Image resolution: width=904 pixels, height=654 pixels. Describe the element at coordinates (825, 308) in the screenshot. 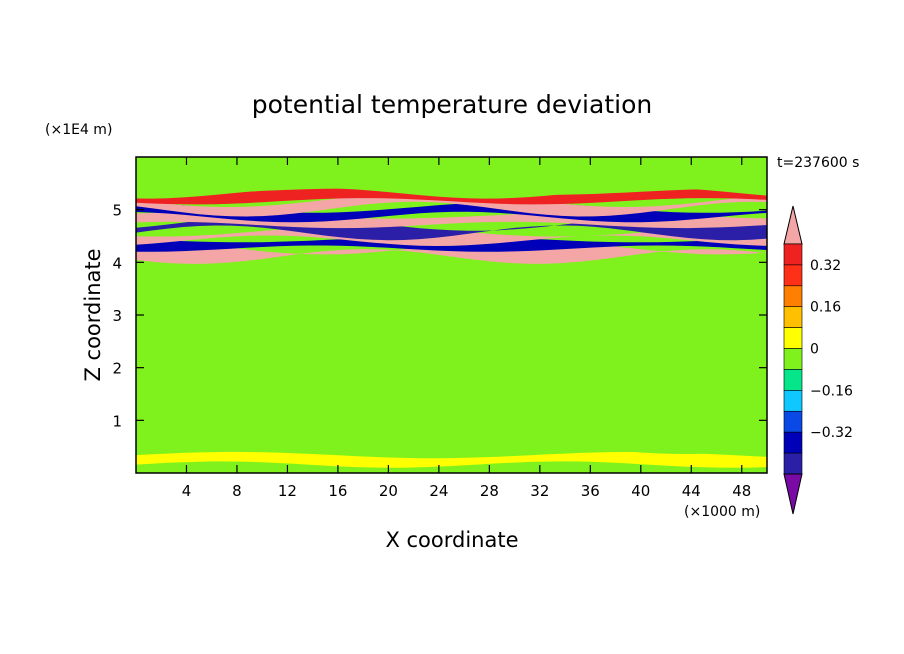

I see `colorbar-label: 0.16` at that location.